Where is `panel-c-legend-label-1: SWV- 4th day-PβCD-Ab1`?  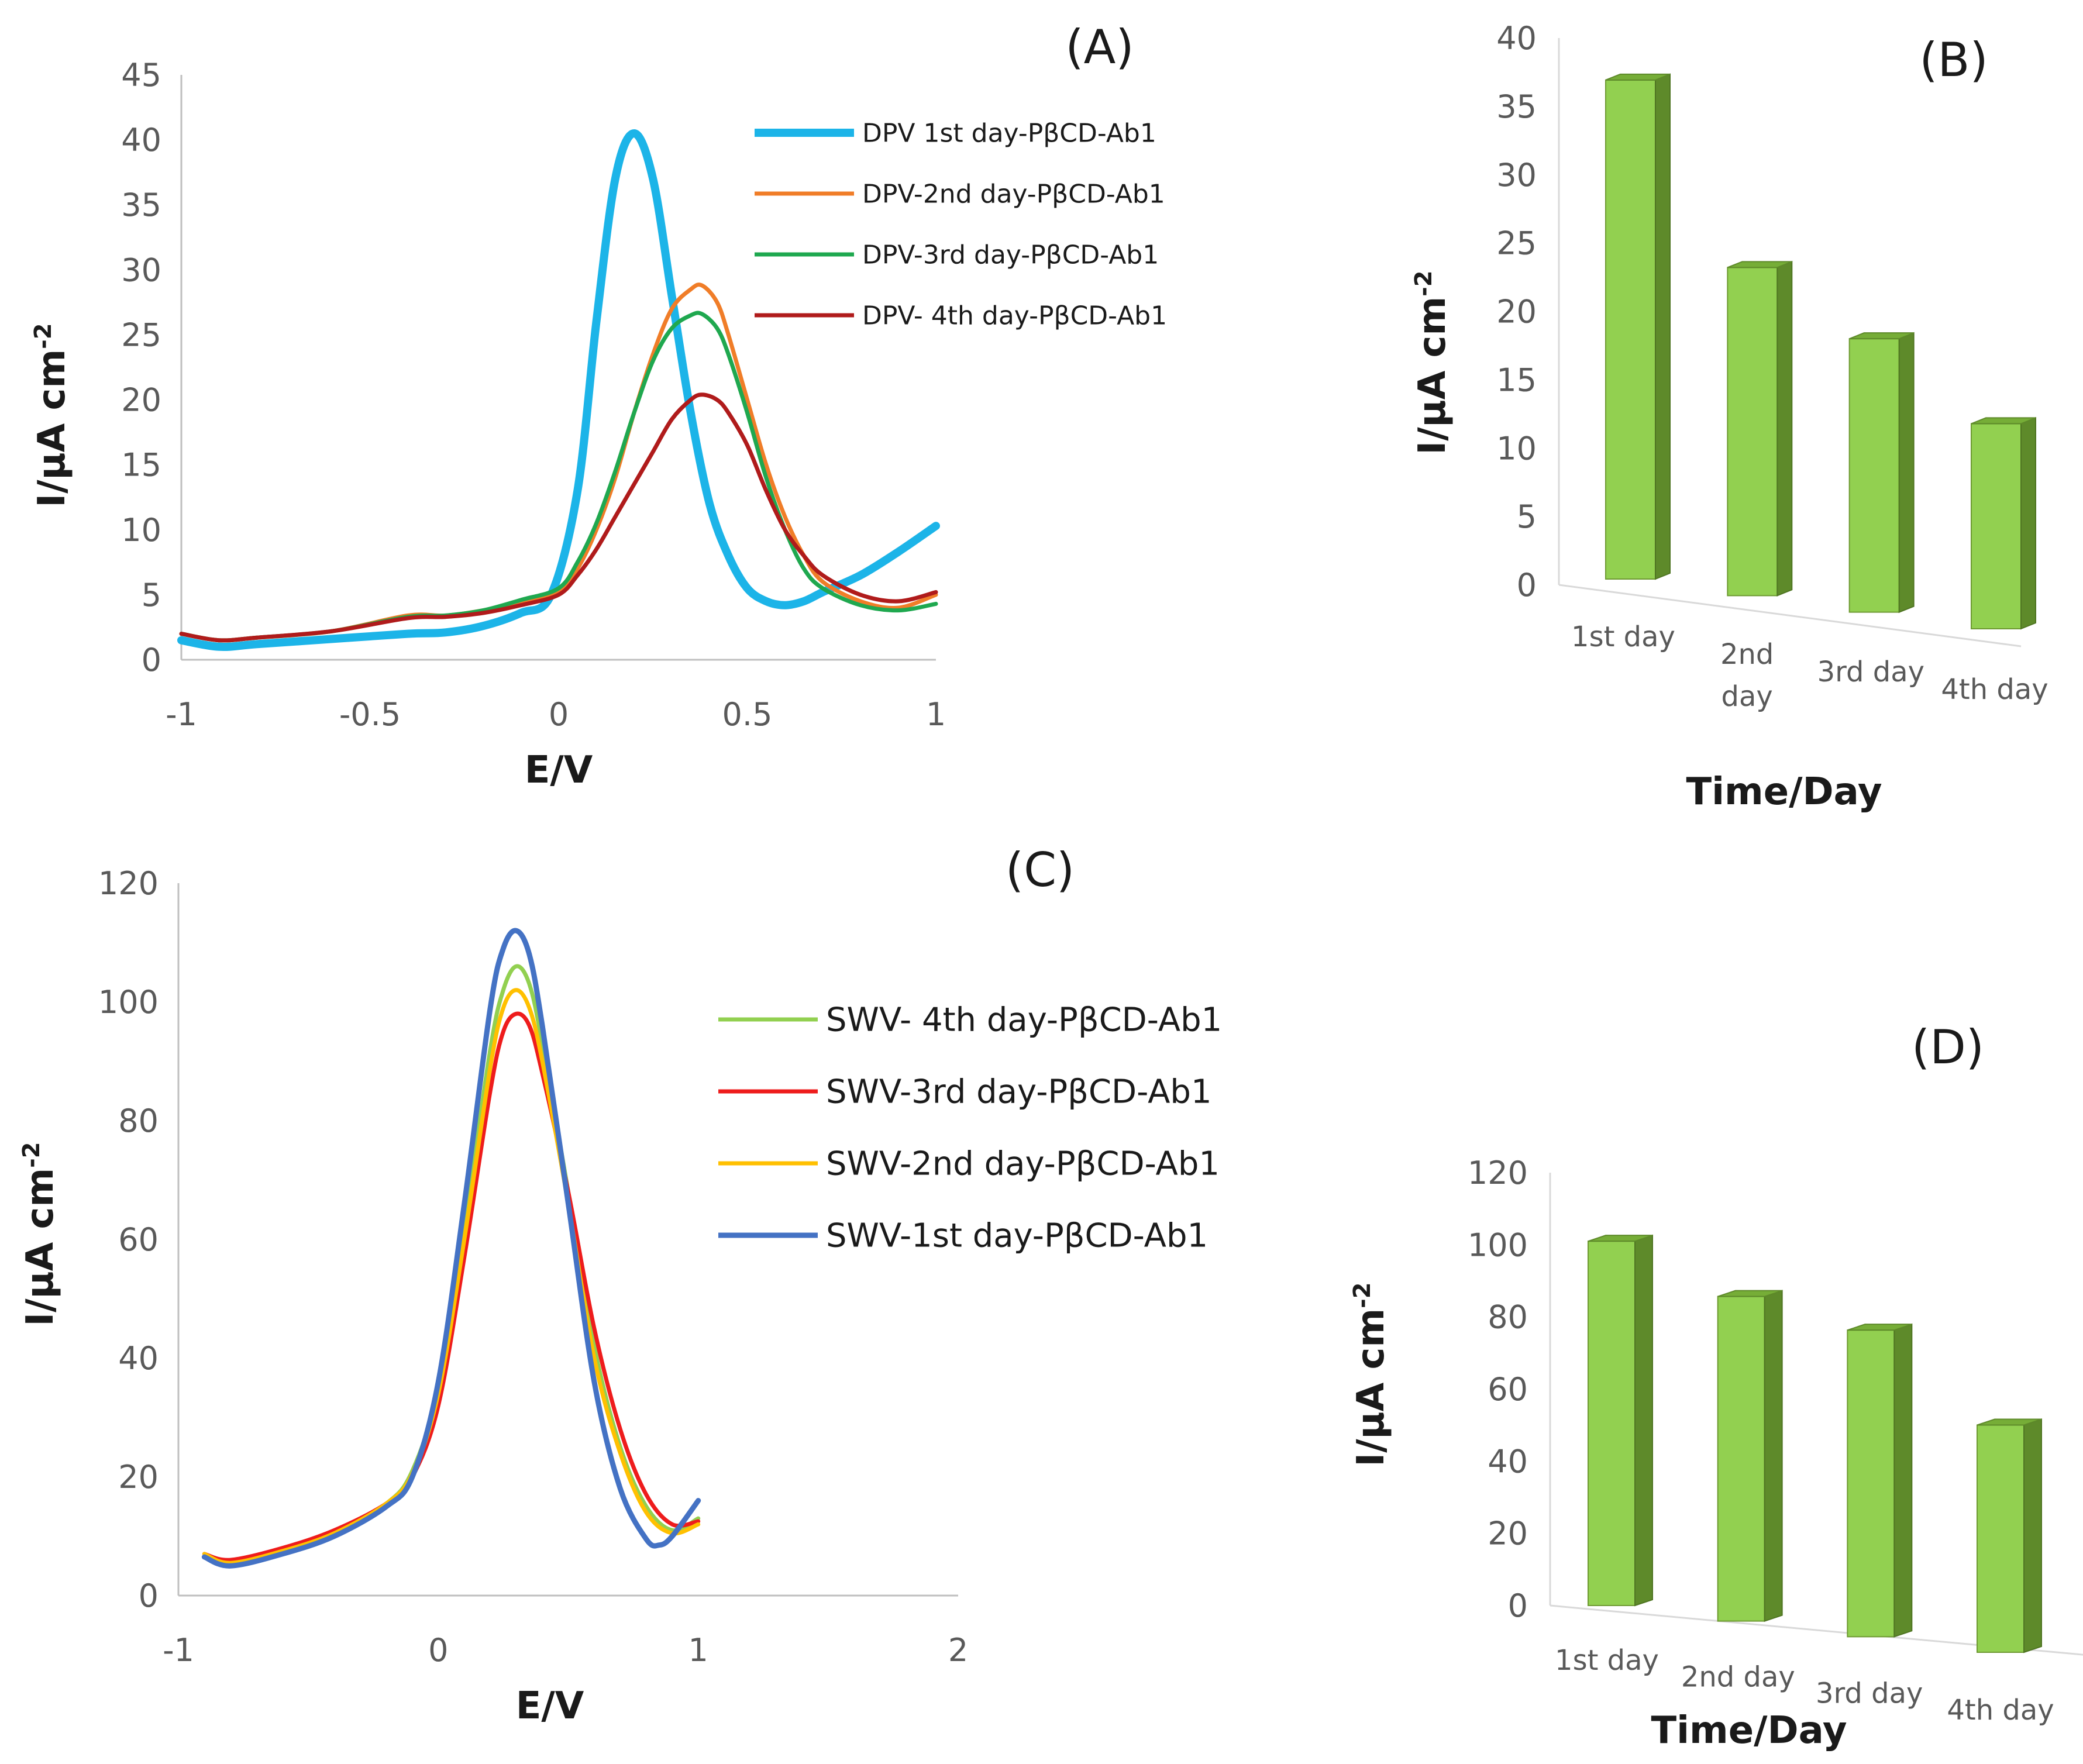
panel-c-legend-label-1: SWV- 4th day-PβCD-Ab1 is located at coordinates (1024, 1020).